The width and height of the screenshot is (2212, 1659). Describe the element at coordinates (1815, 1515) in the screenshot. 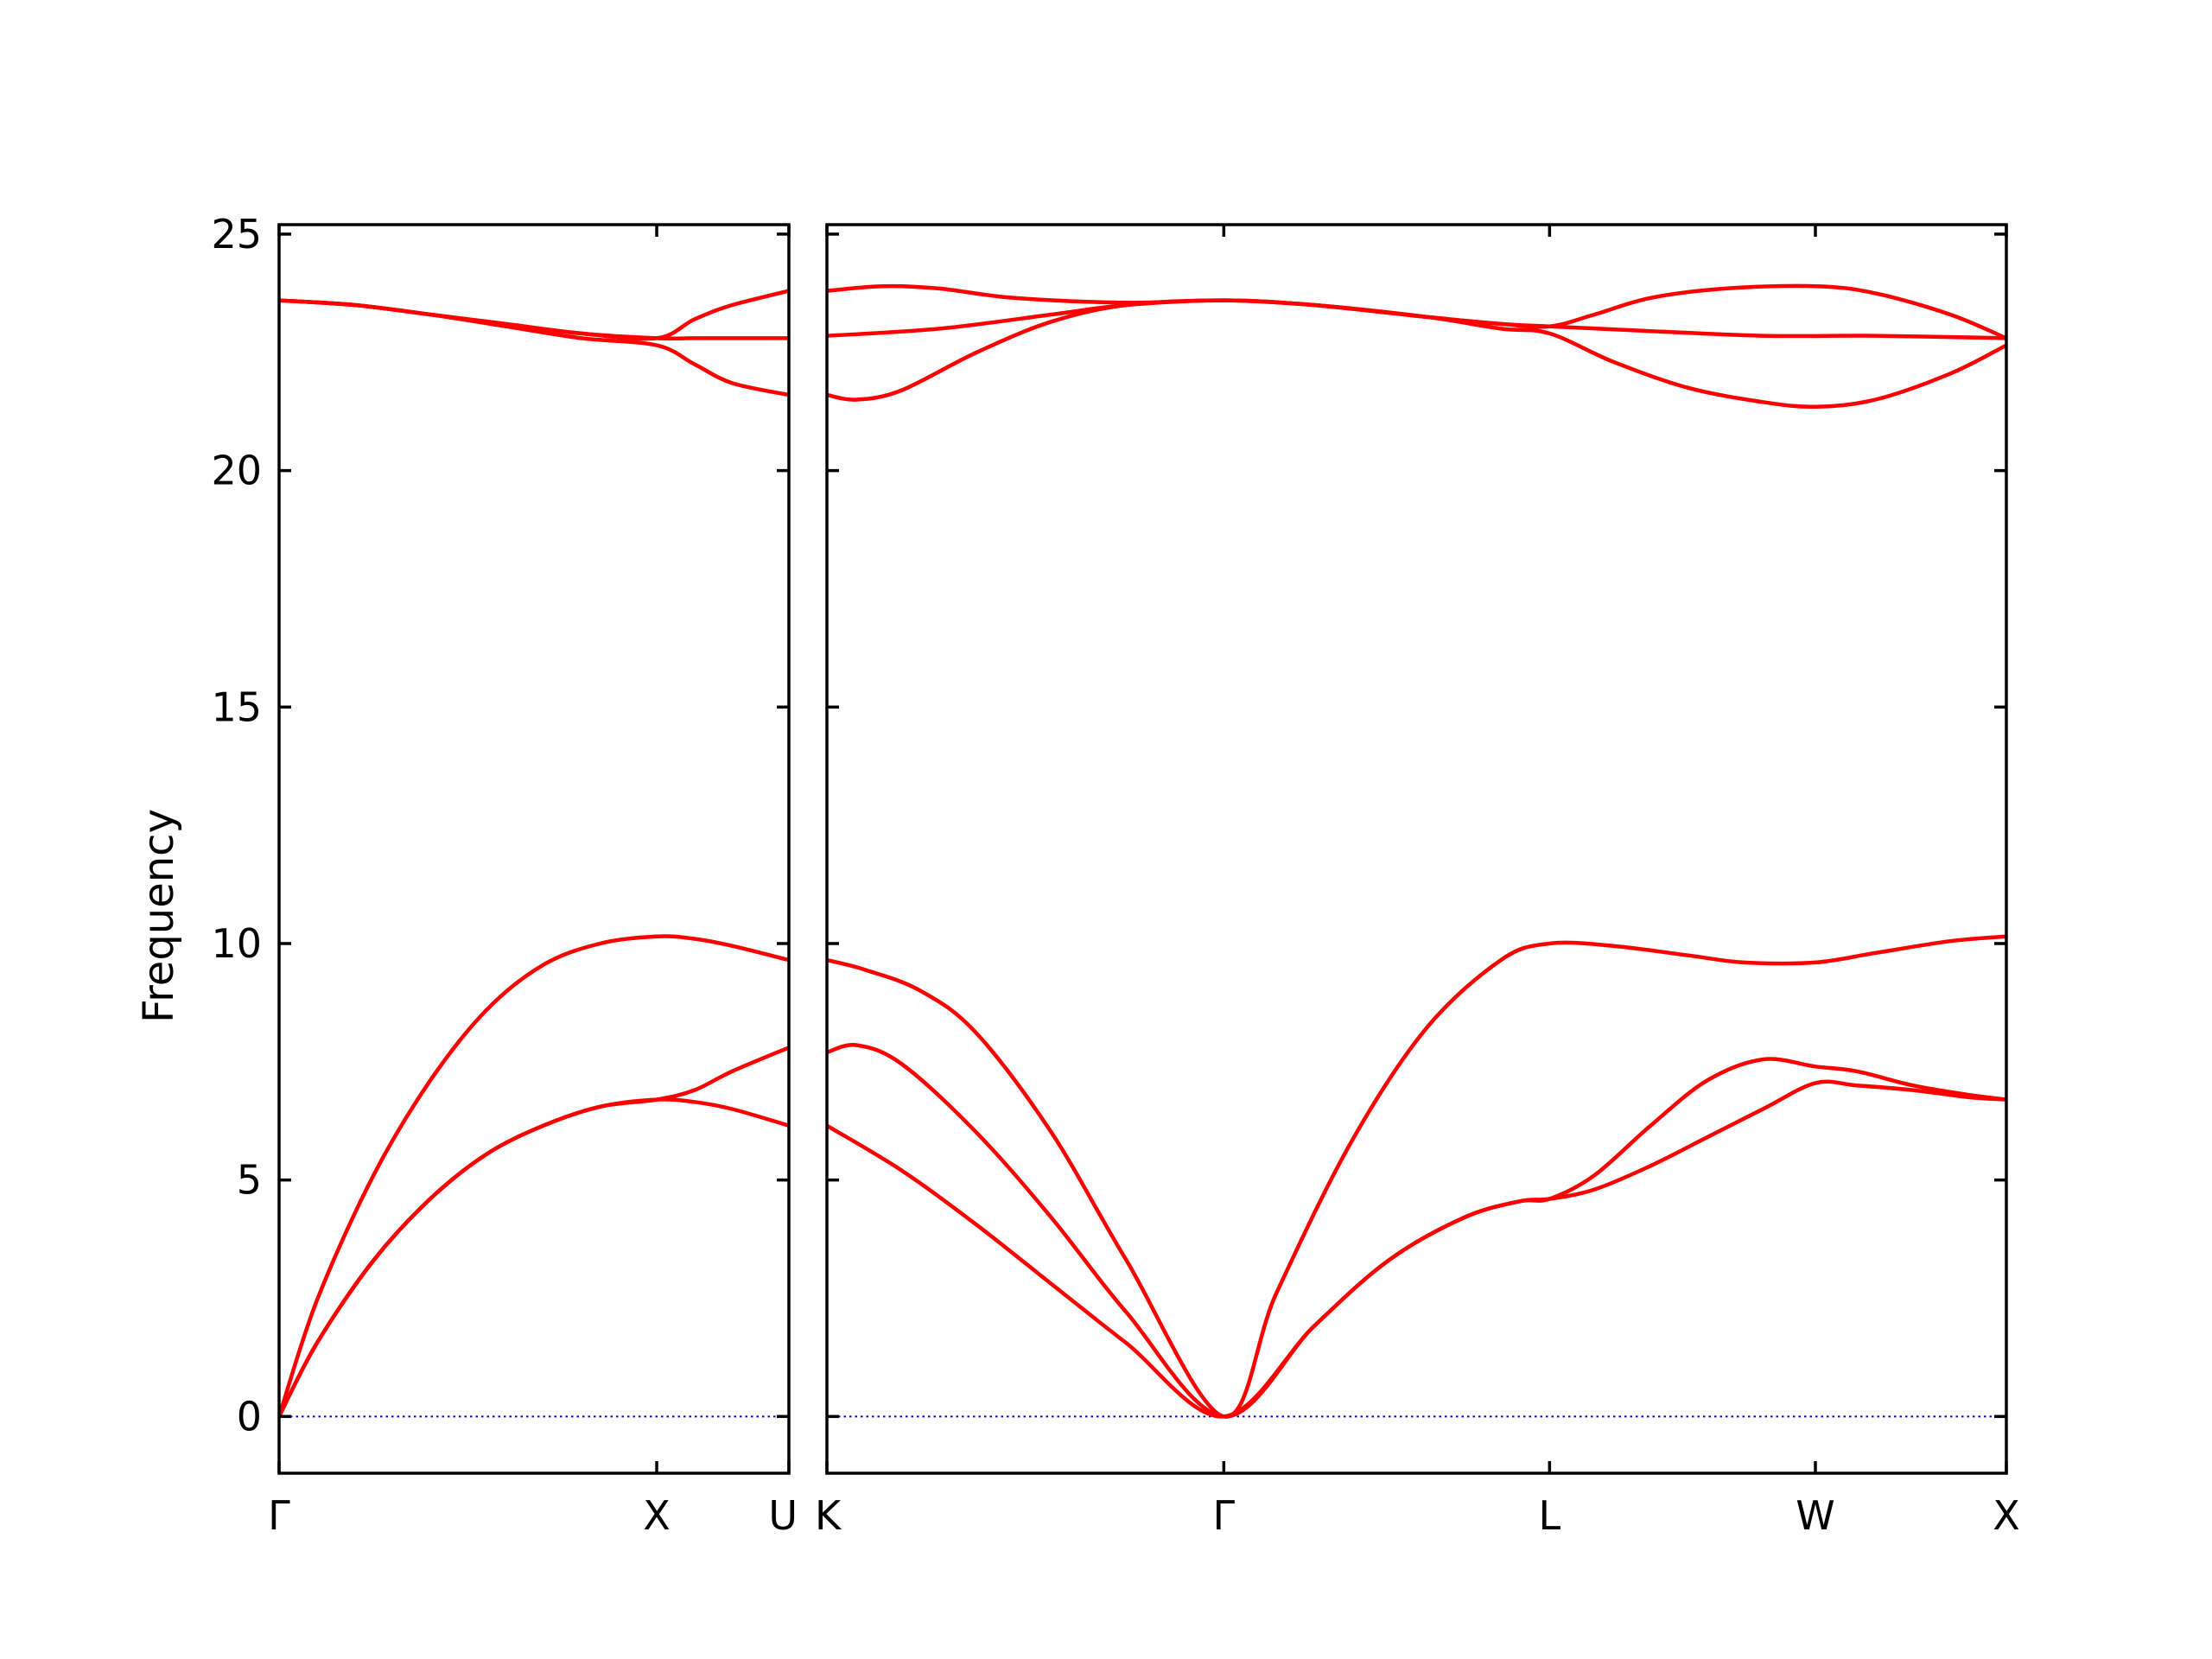

I see `x-tick-label: W` at that location.